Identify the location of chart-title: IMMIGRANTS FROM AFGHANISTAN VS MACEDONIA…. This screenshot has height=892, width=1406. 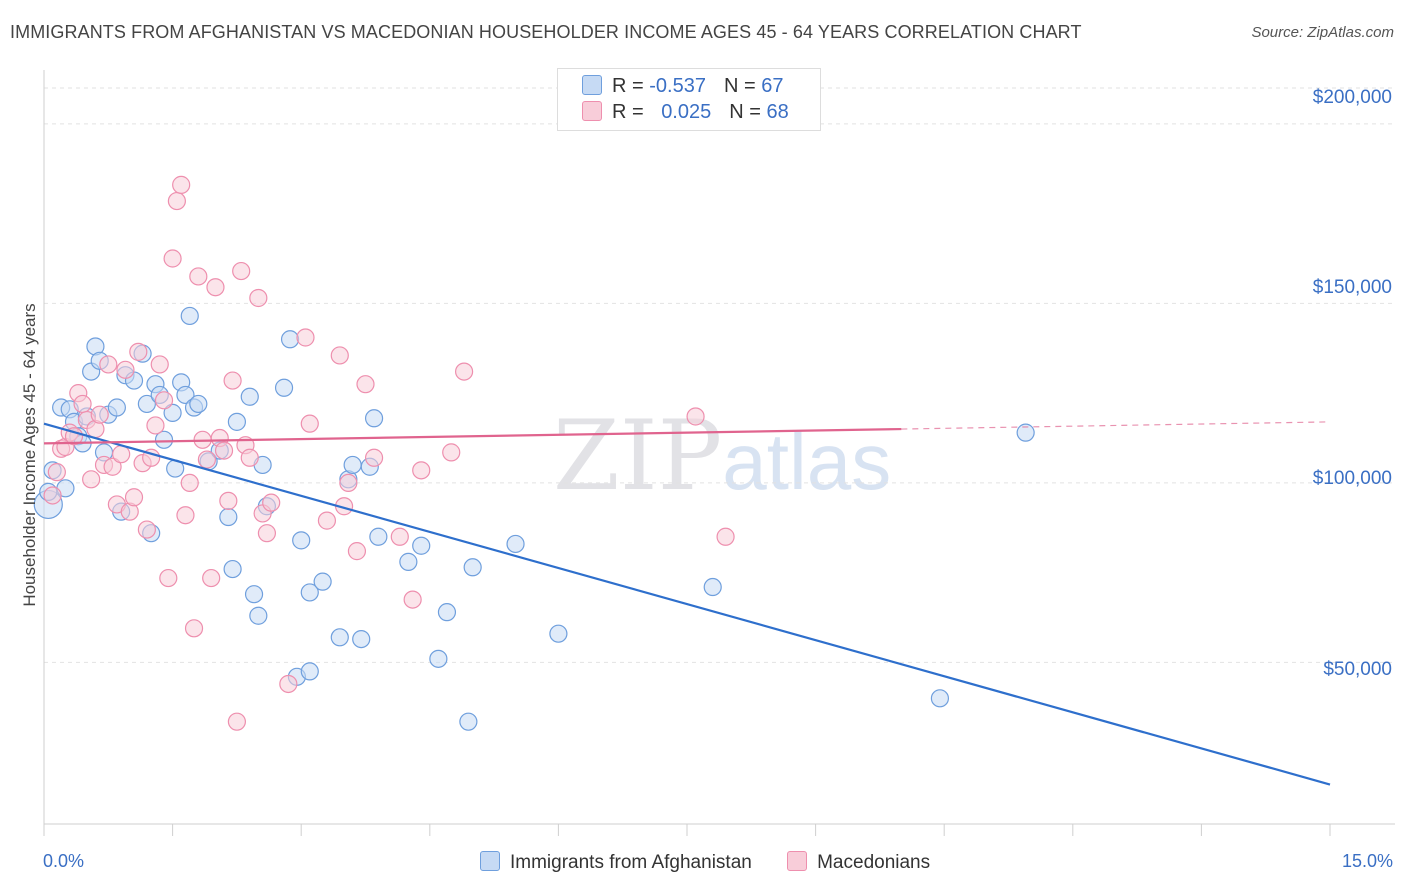
(546, 32).